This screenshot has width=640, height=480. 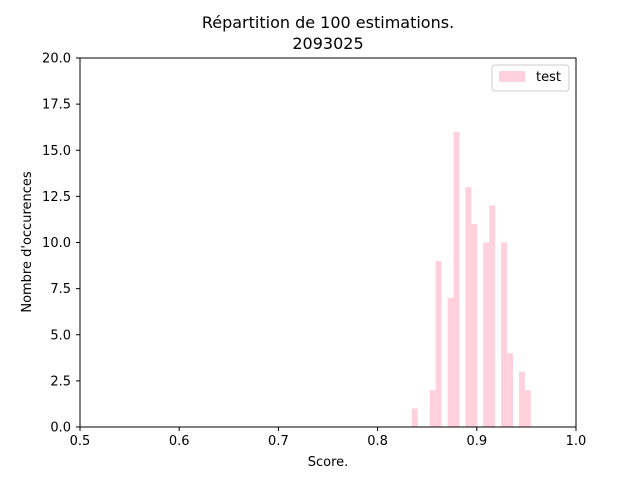 What do you see at coordinates (56, 105) in the screenshot?
I see `y-tick-label: 17.5` at bounding box center [56, 105].